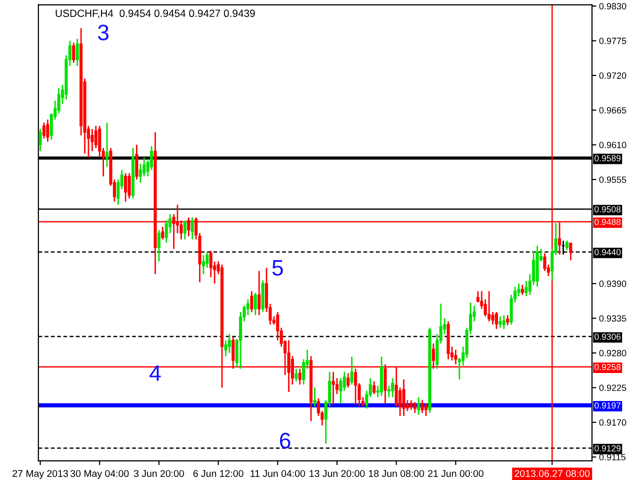 The width and height of the screenshot is (640, 480). What do you see at coordinates (612, 283) in the screenshot?
I see `y-tick-label: 0.9390` at bounding box center [612, 283].